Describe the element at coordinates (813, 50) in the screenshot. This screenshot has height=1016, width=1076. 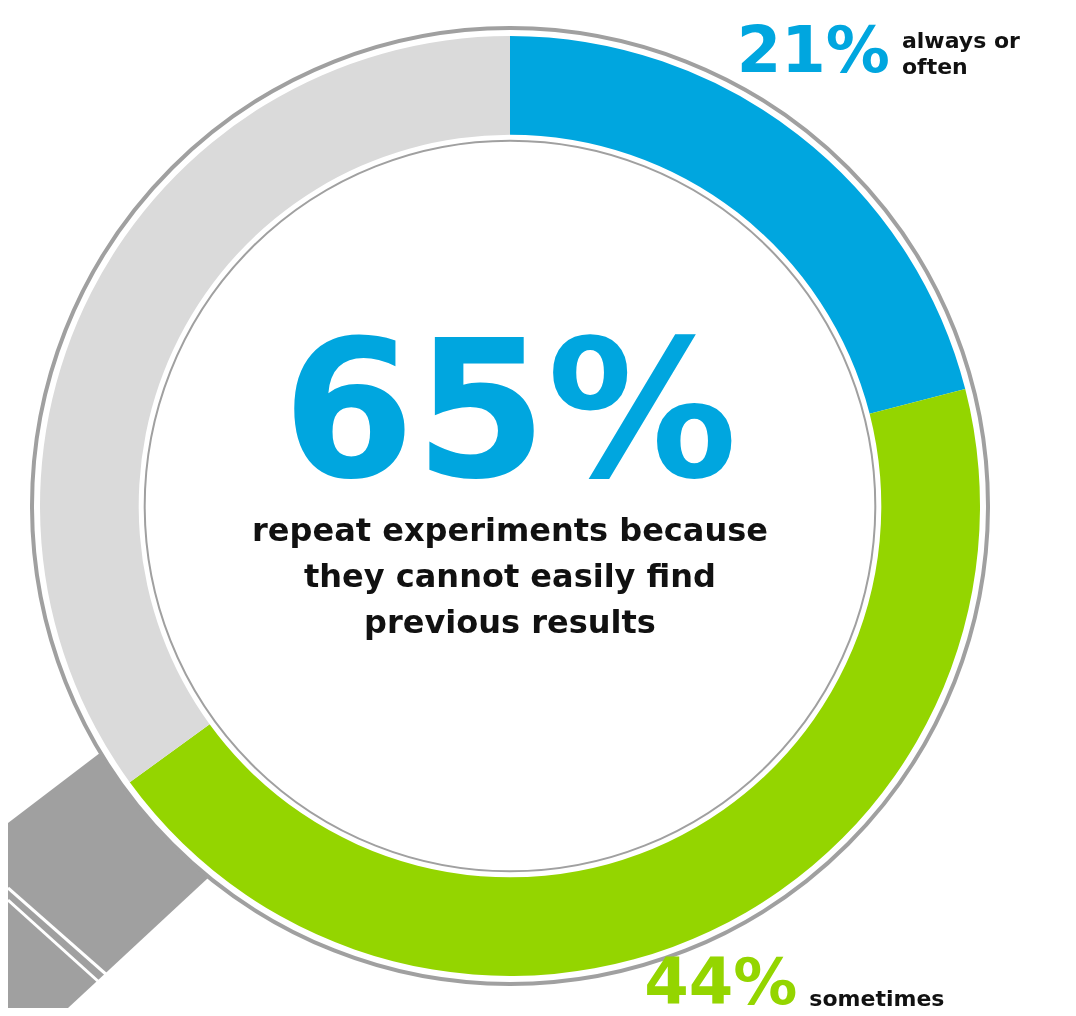
I see `data-label: 21%` at that location.